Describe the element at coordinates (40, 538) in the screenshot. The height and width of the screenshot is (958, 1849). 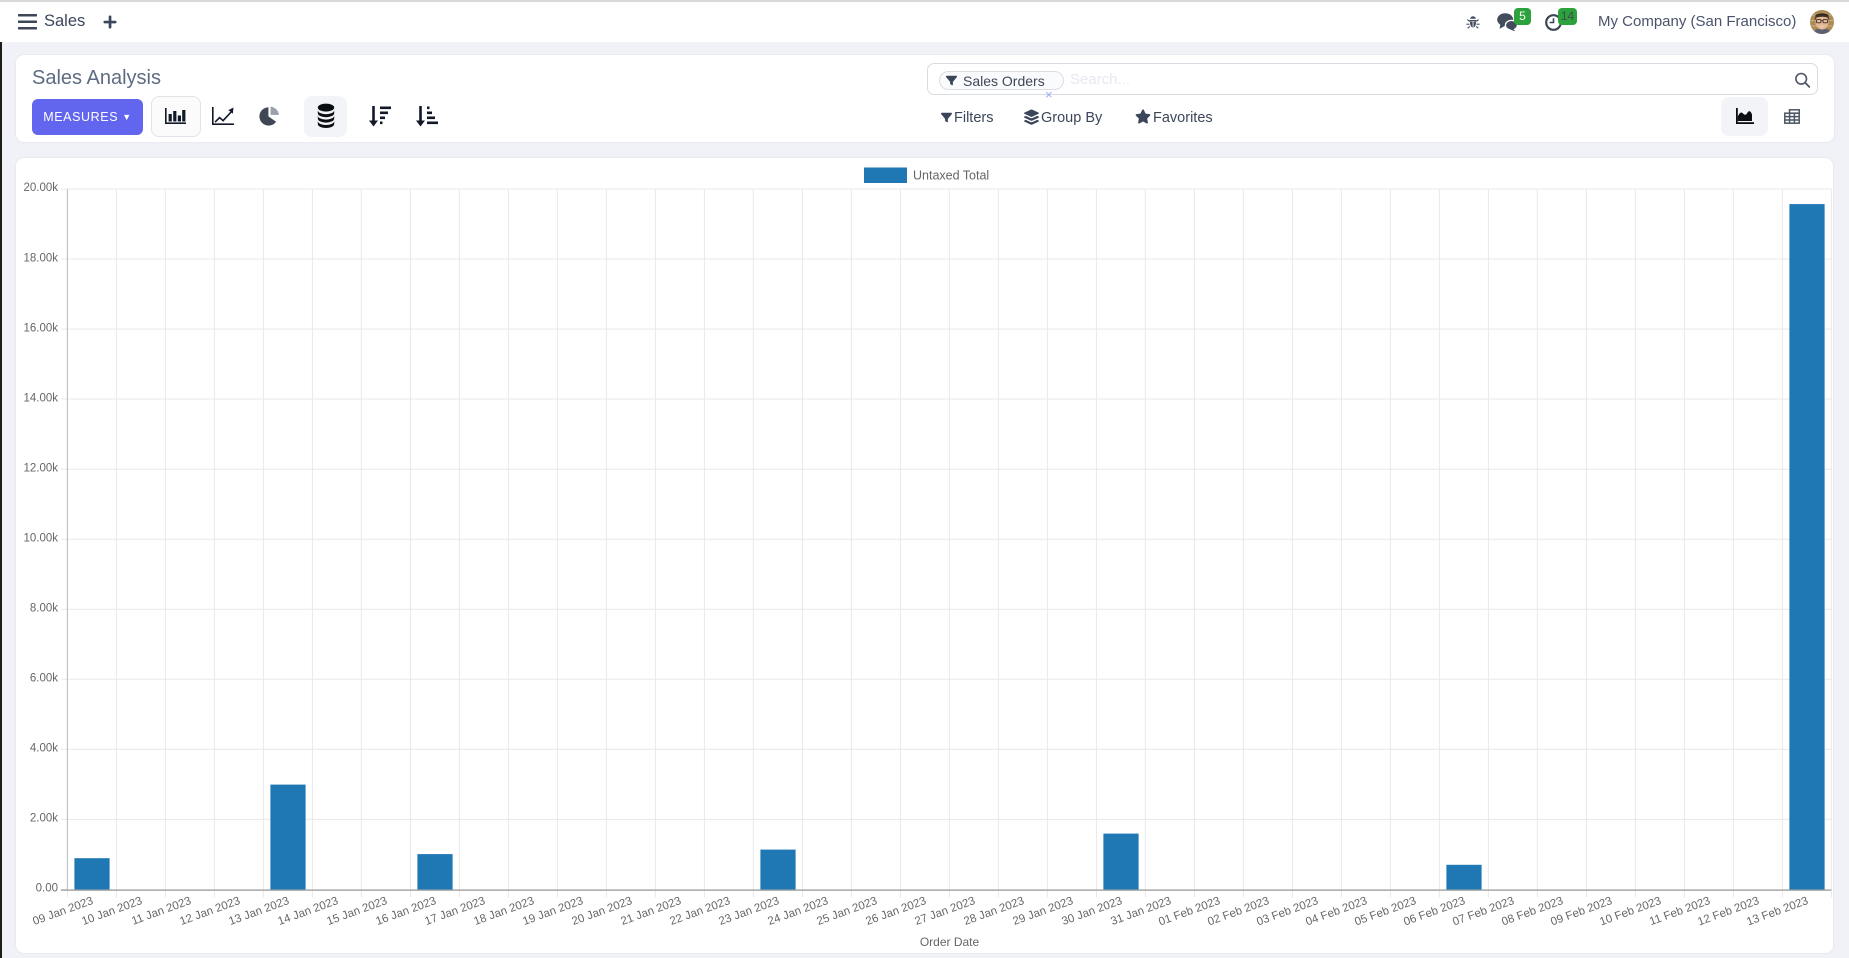
I see `svg-text: 10.00k` at that location.